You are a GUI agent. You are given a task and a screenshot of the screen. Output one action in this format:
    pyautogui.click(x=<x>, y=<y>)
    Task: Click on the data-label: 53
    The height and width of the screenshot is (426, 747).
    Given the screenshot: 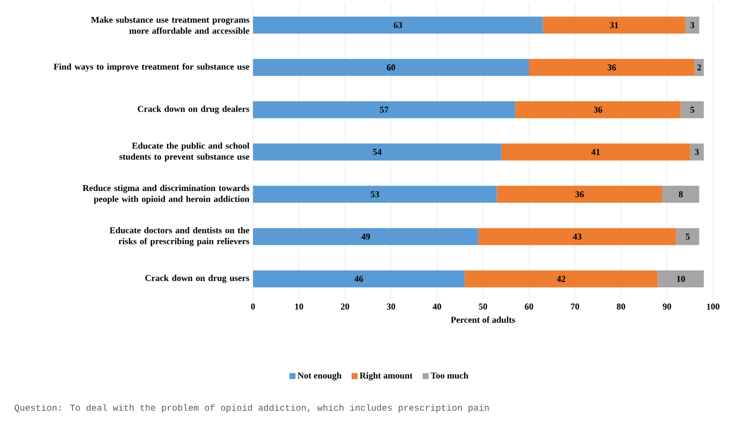 What is the action you would take?
    pyautogui.click(x=375, y=194)
    